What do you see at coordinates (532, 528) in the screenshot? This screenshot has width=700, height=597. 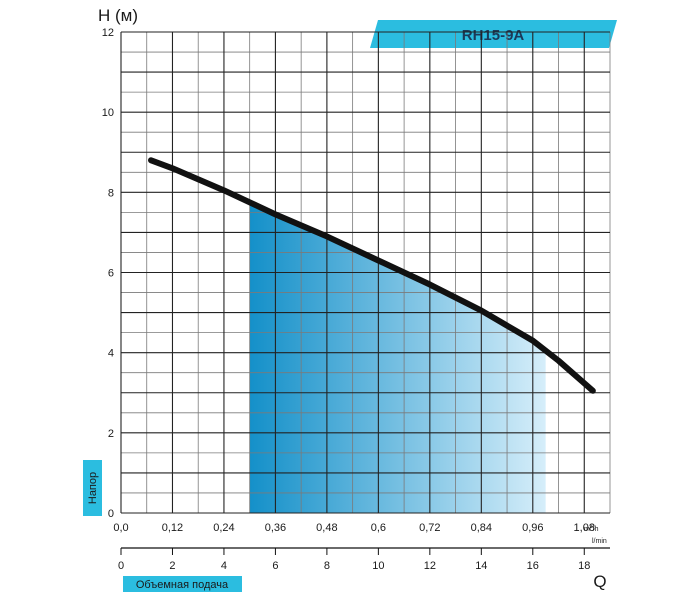 I see `x-tick-label-m3h: 0,96` at bounding box center [532, 528].